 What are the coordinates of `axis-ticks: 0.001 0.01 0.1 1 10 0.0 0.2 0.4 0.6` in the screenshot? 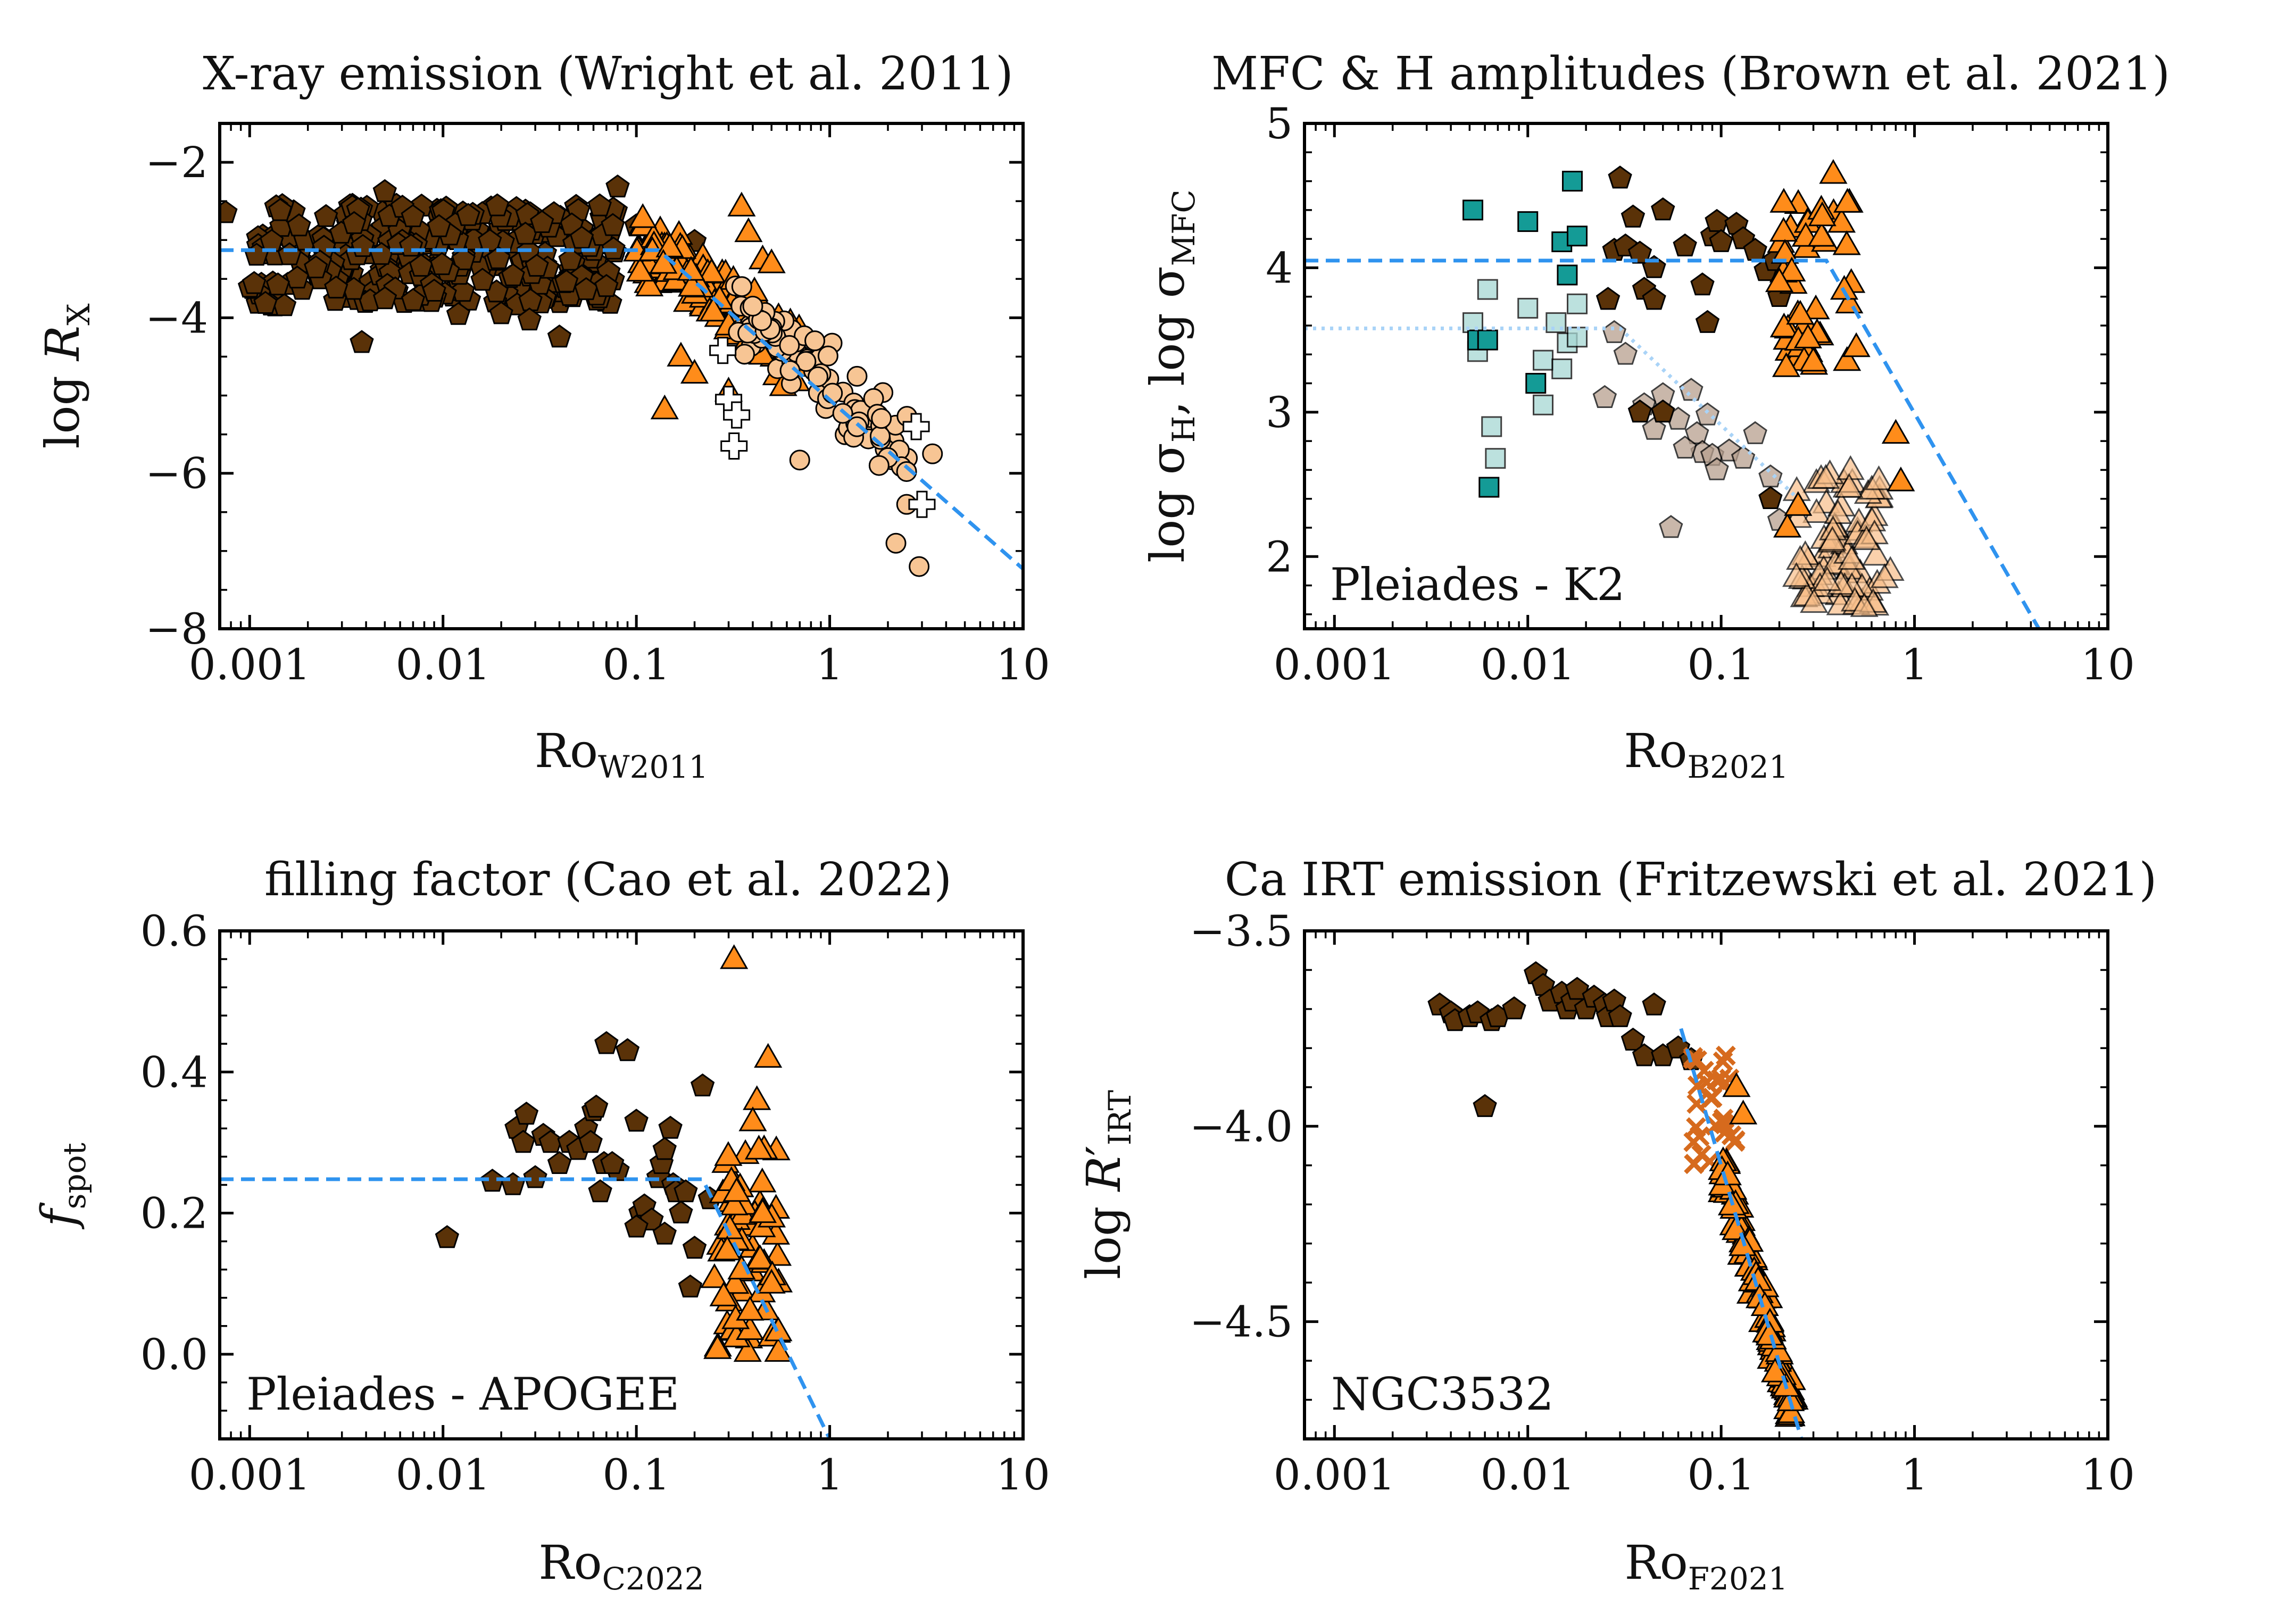 It's located at (595, 1203).